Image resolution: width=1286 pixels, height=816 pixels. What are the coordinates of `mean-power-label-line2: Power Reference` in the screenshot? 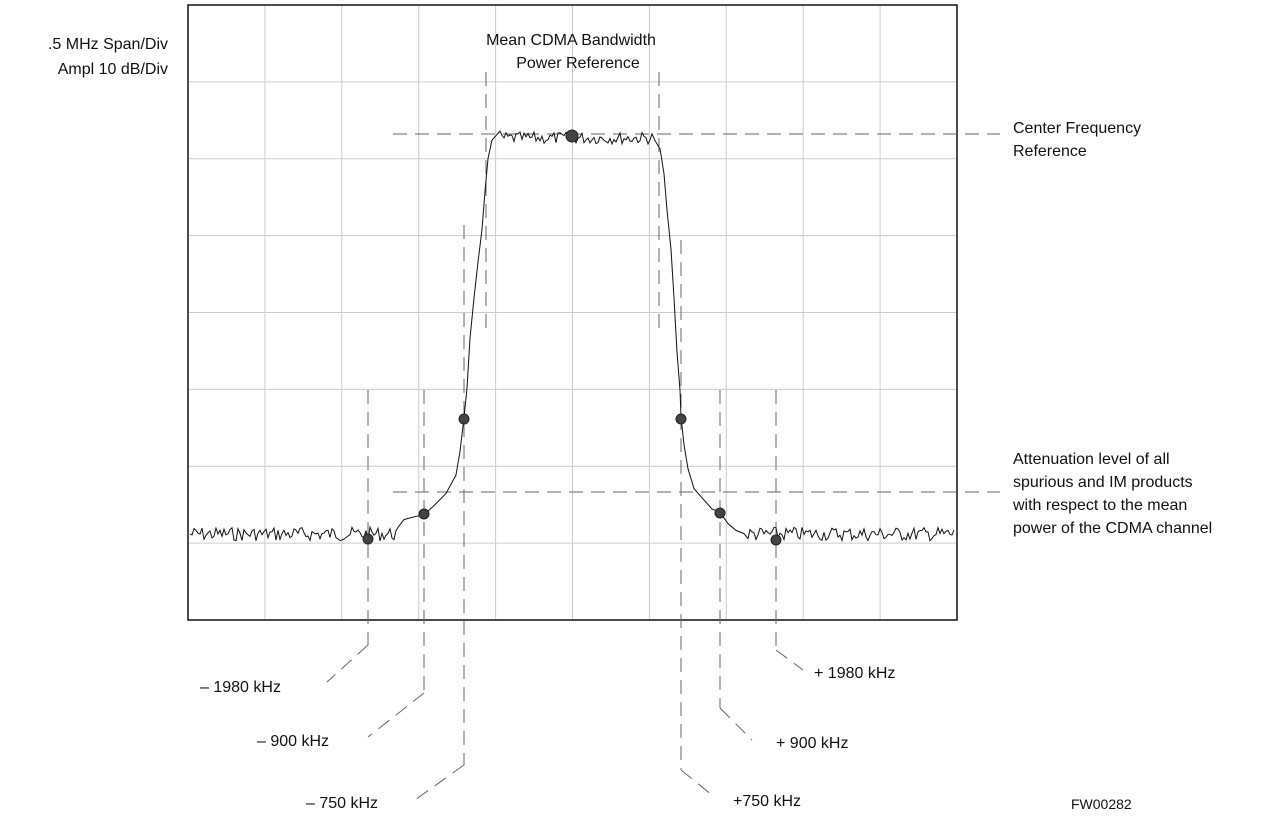 It's located at (578, 63).